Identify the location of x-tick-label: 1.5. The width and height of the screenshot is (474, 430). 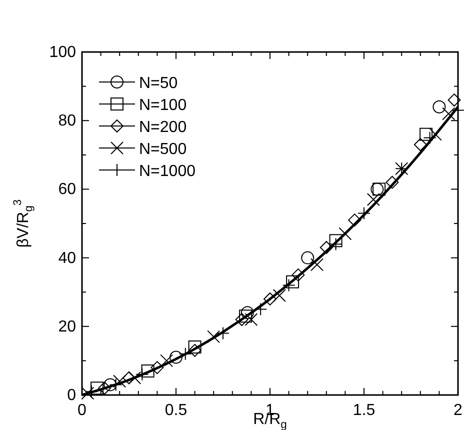
(364, 410).